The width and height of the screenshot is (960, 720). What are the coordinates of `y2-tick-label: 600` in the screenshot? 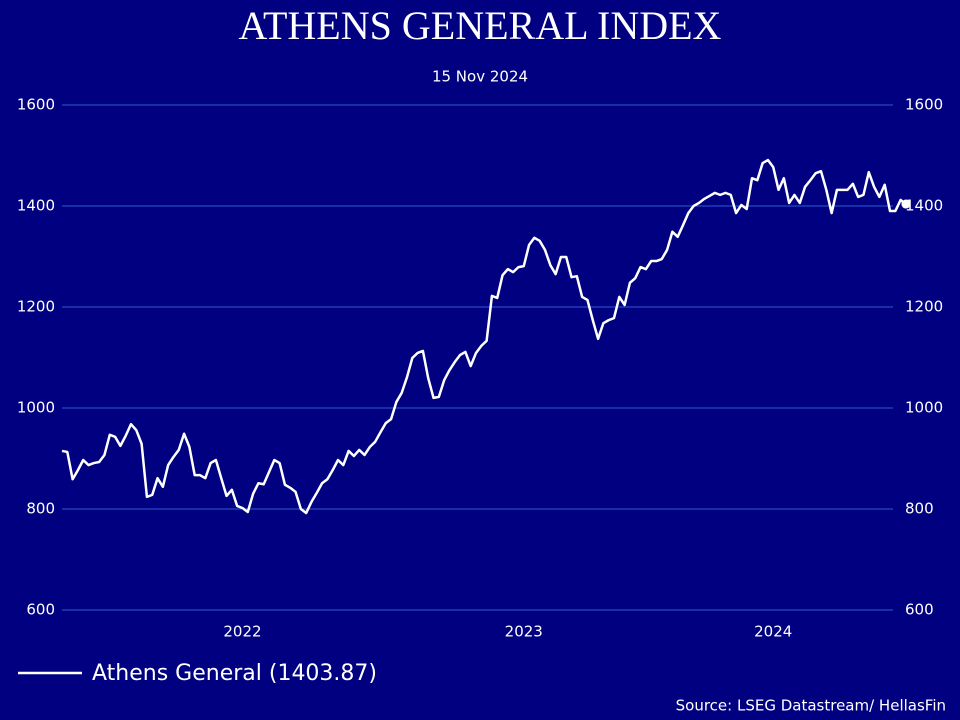 It's located at (919, 610).